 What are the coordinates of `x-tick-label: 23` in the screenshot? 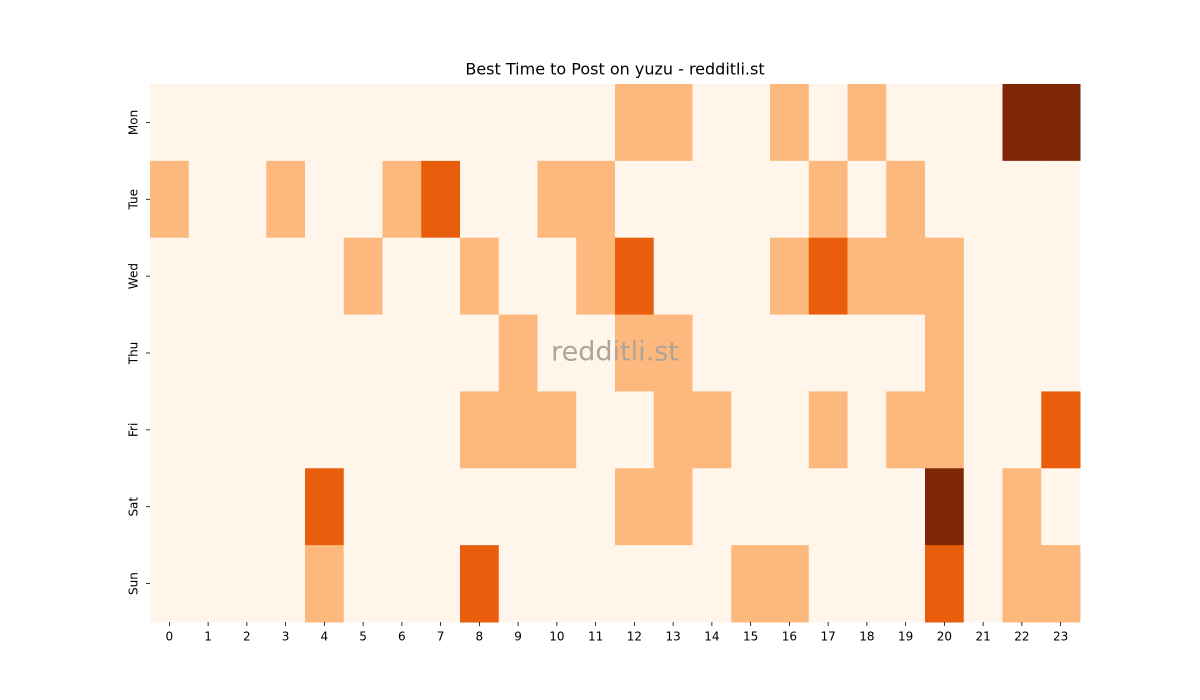 It's located at (1060, 637).